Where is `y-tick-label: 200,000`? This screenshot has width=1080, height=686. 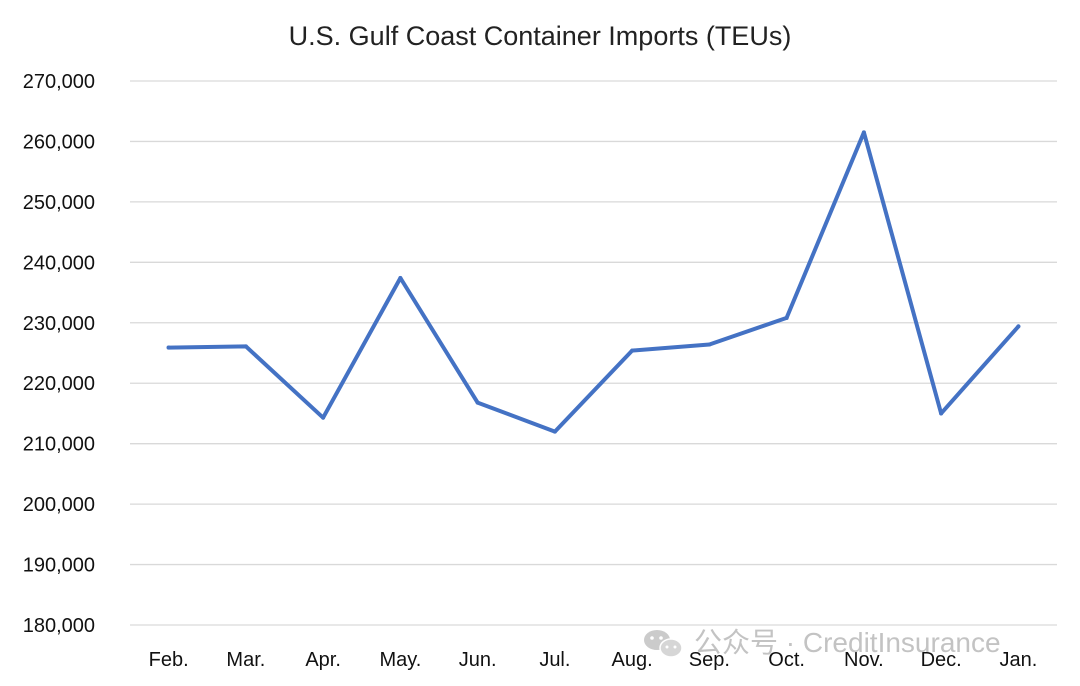 y-tick-label: 200,000 is located at coordinates (59, 505).